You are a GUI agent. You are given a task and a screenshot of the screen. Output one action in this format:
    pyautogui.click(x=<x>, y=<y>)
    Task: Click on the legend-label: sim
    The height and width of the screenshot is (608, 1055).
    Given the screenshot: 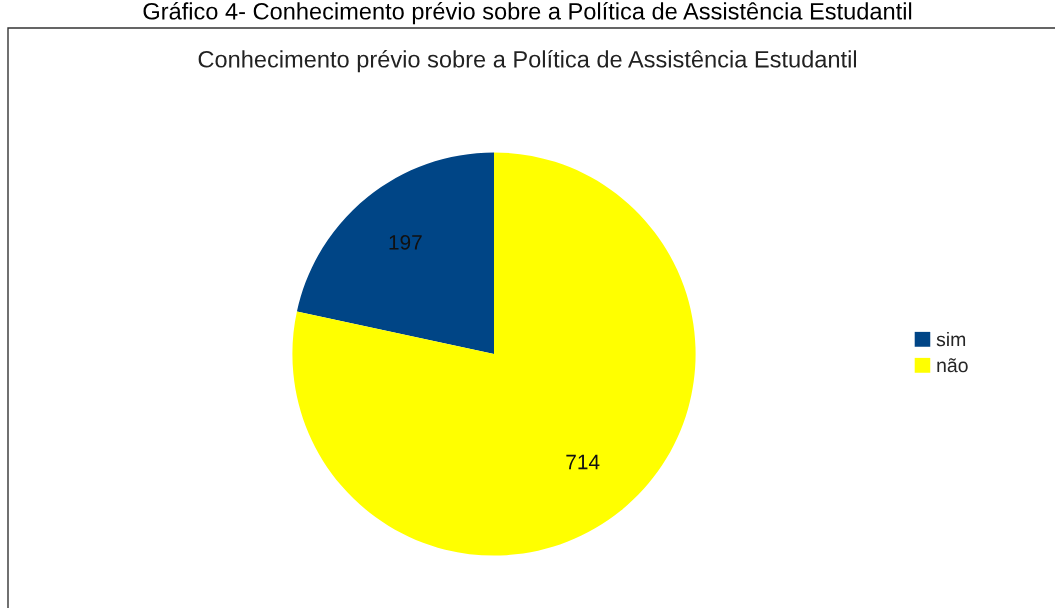 What is the action you would take?
    pyautogui.click(x=951, y=339)
    